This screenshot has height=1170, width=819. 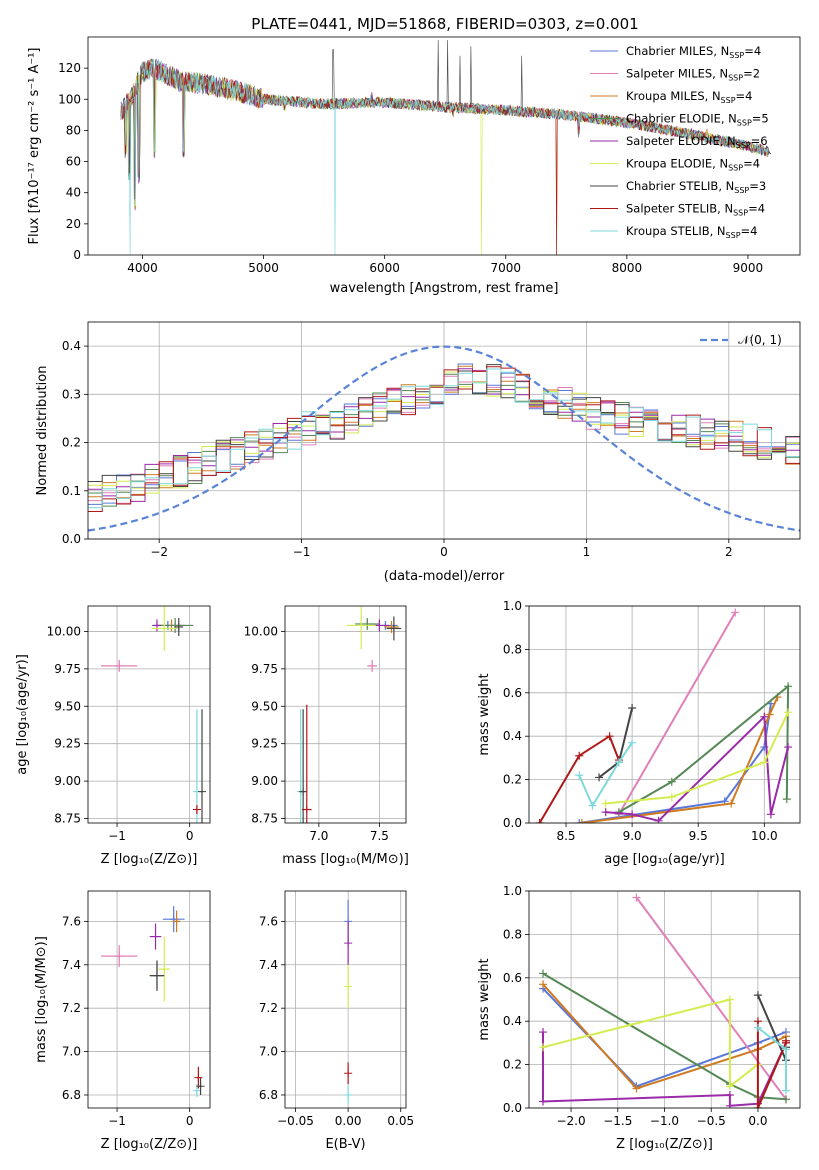 I want to click on x-tick-label: 9.5, so click(x=698, y=836).